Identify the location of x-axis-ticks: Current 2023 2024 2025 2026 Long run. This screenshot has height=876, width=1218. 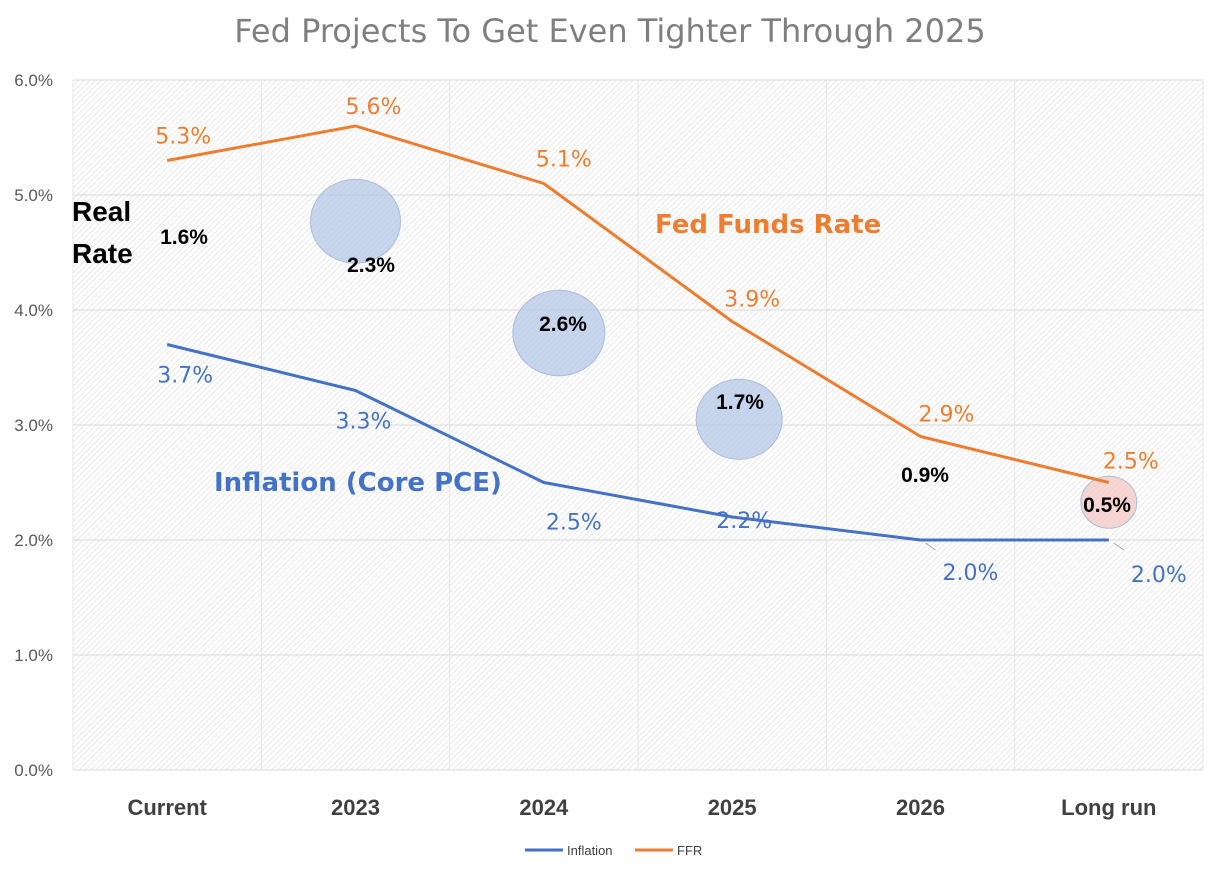
(641, 807).